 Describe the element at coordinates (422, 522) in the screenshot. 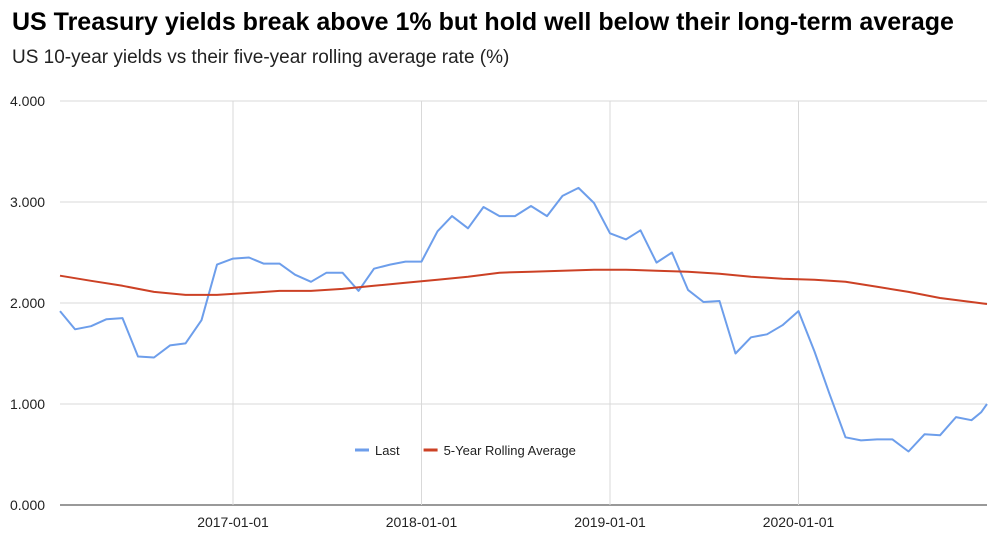

I see `x-tick-label: 2018-01-01` at that location.